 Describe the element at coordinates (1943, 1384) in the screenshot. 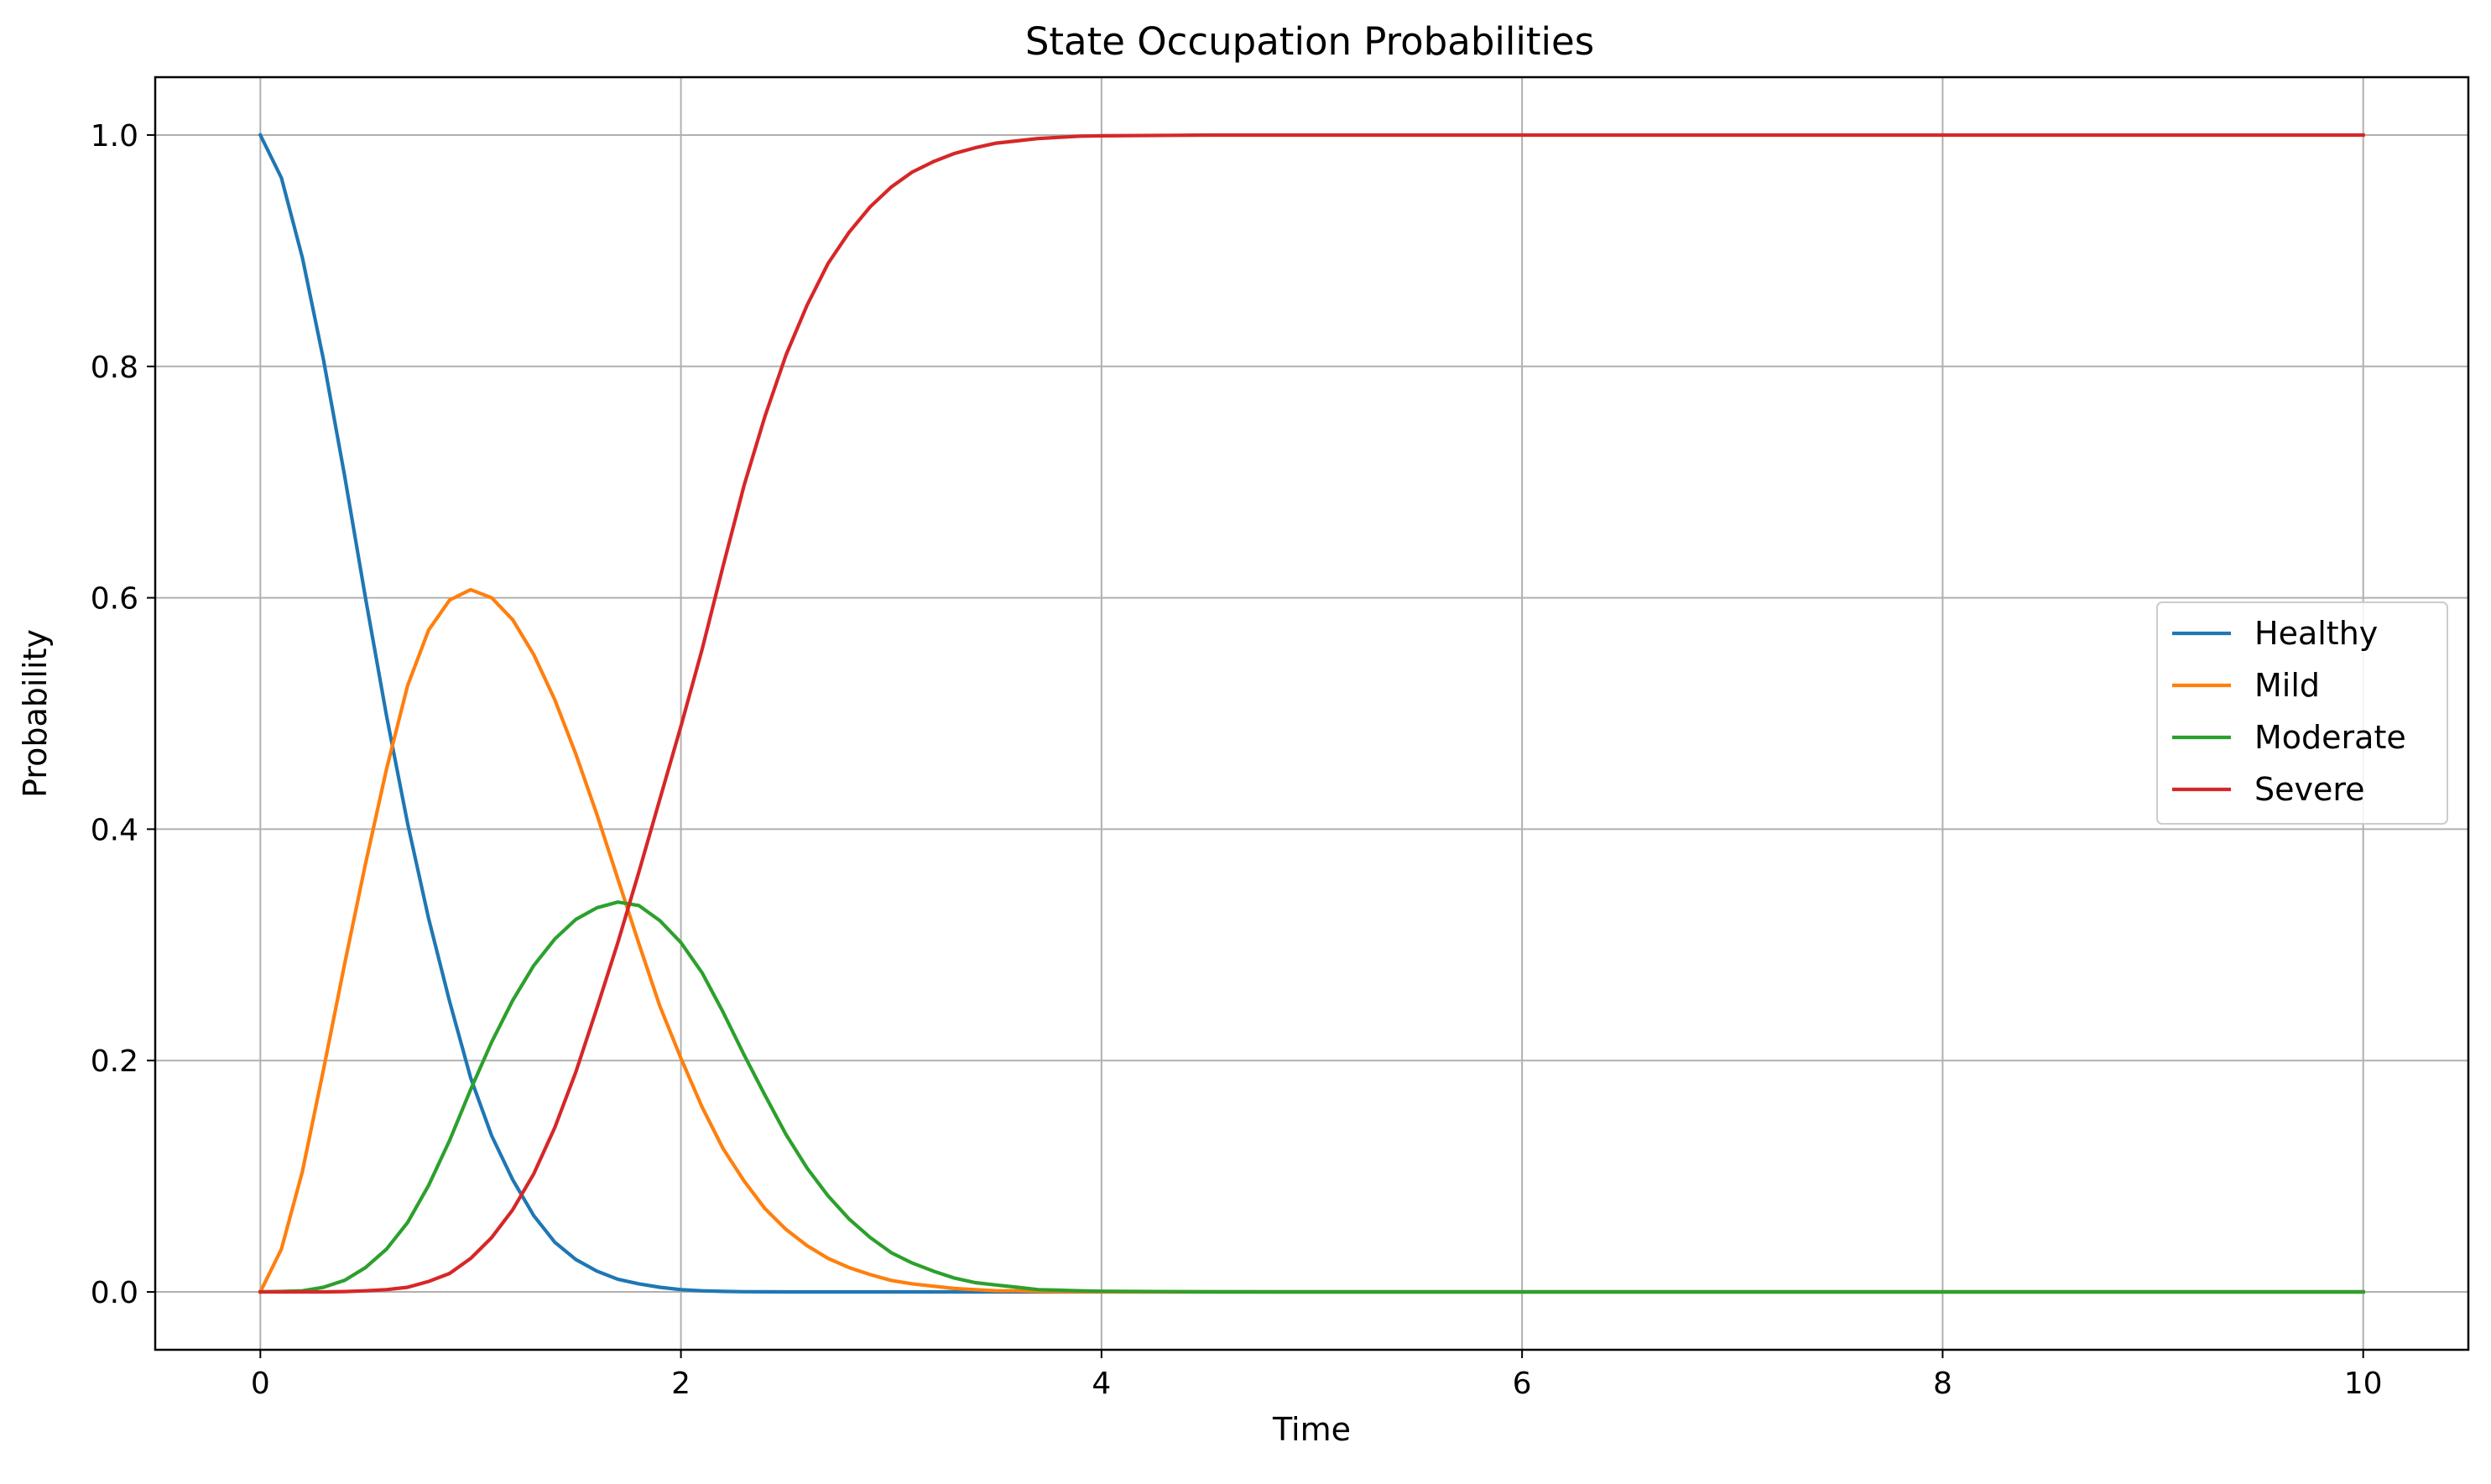

I see `x-tick-label: 8` at that location.